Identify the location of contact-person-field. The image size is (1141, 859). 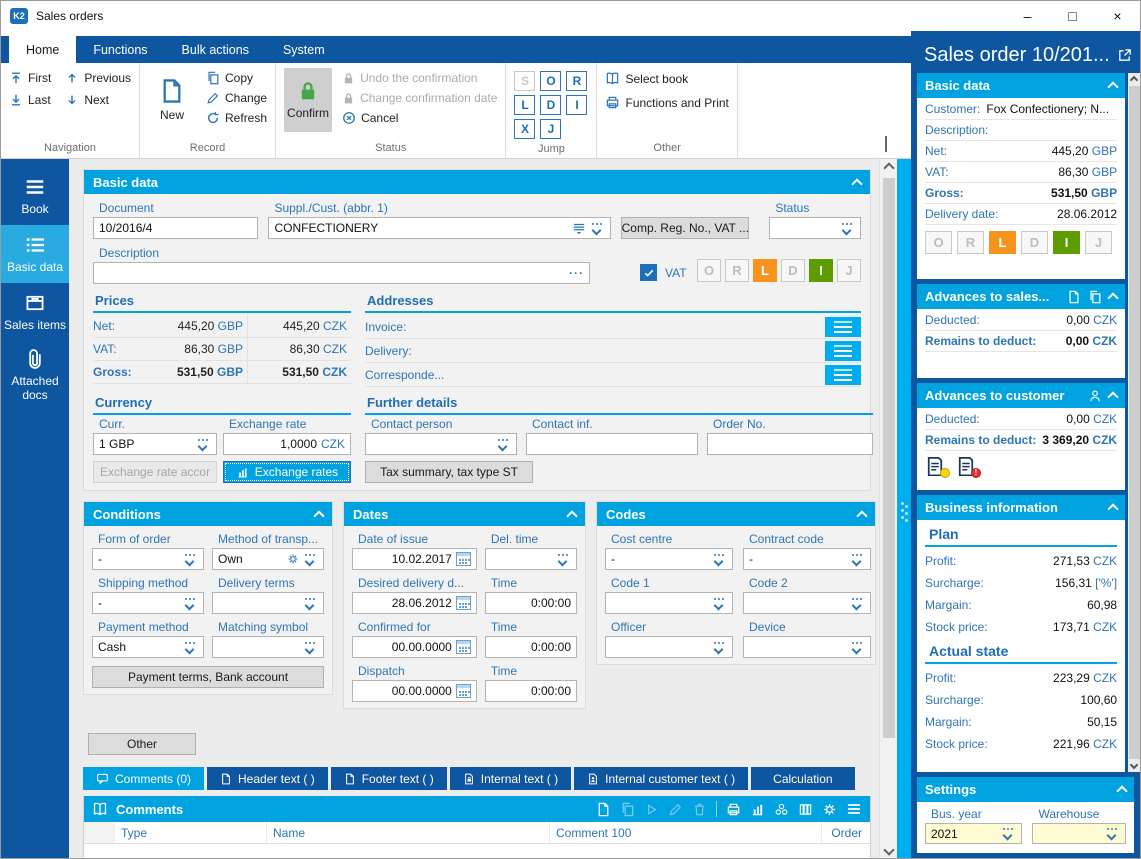
(441, 444).